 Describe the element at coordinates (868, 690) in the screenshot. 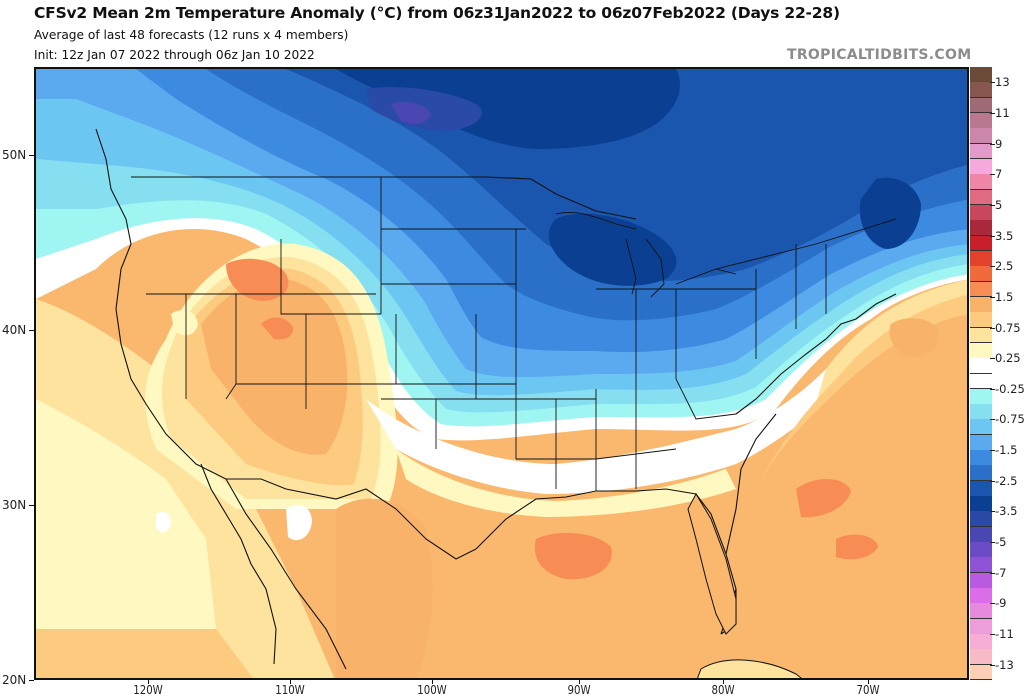

I see `lon-label-70w: 70W` at that location.